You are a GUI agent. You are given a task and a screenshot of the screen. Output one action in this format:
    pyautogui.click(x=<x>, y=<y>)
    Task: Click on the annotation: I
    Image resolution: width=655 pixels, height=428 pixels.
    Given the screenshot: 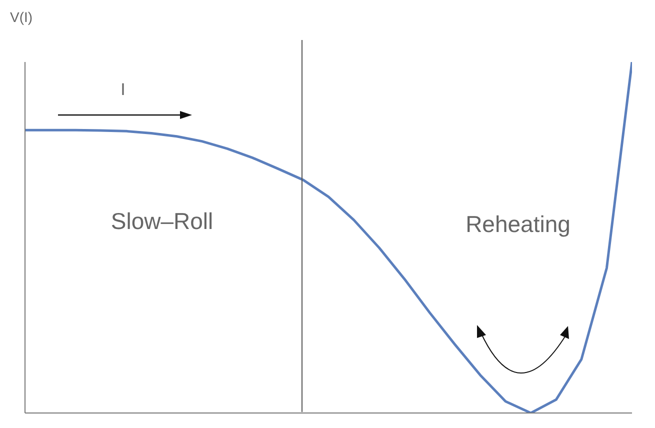 What is the action you would take?
    pyautogui.click(x=123, y=90)
    